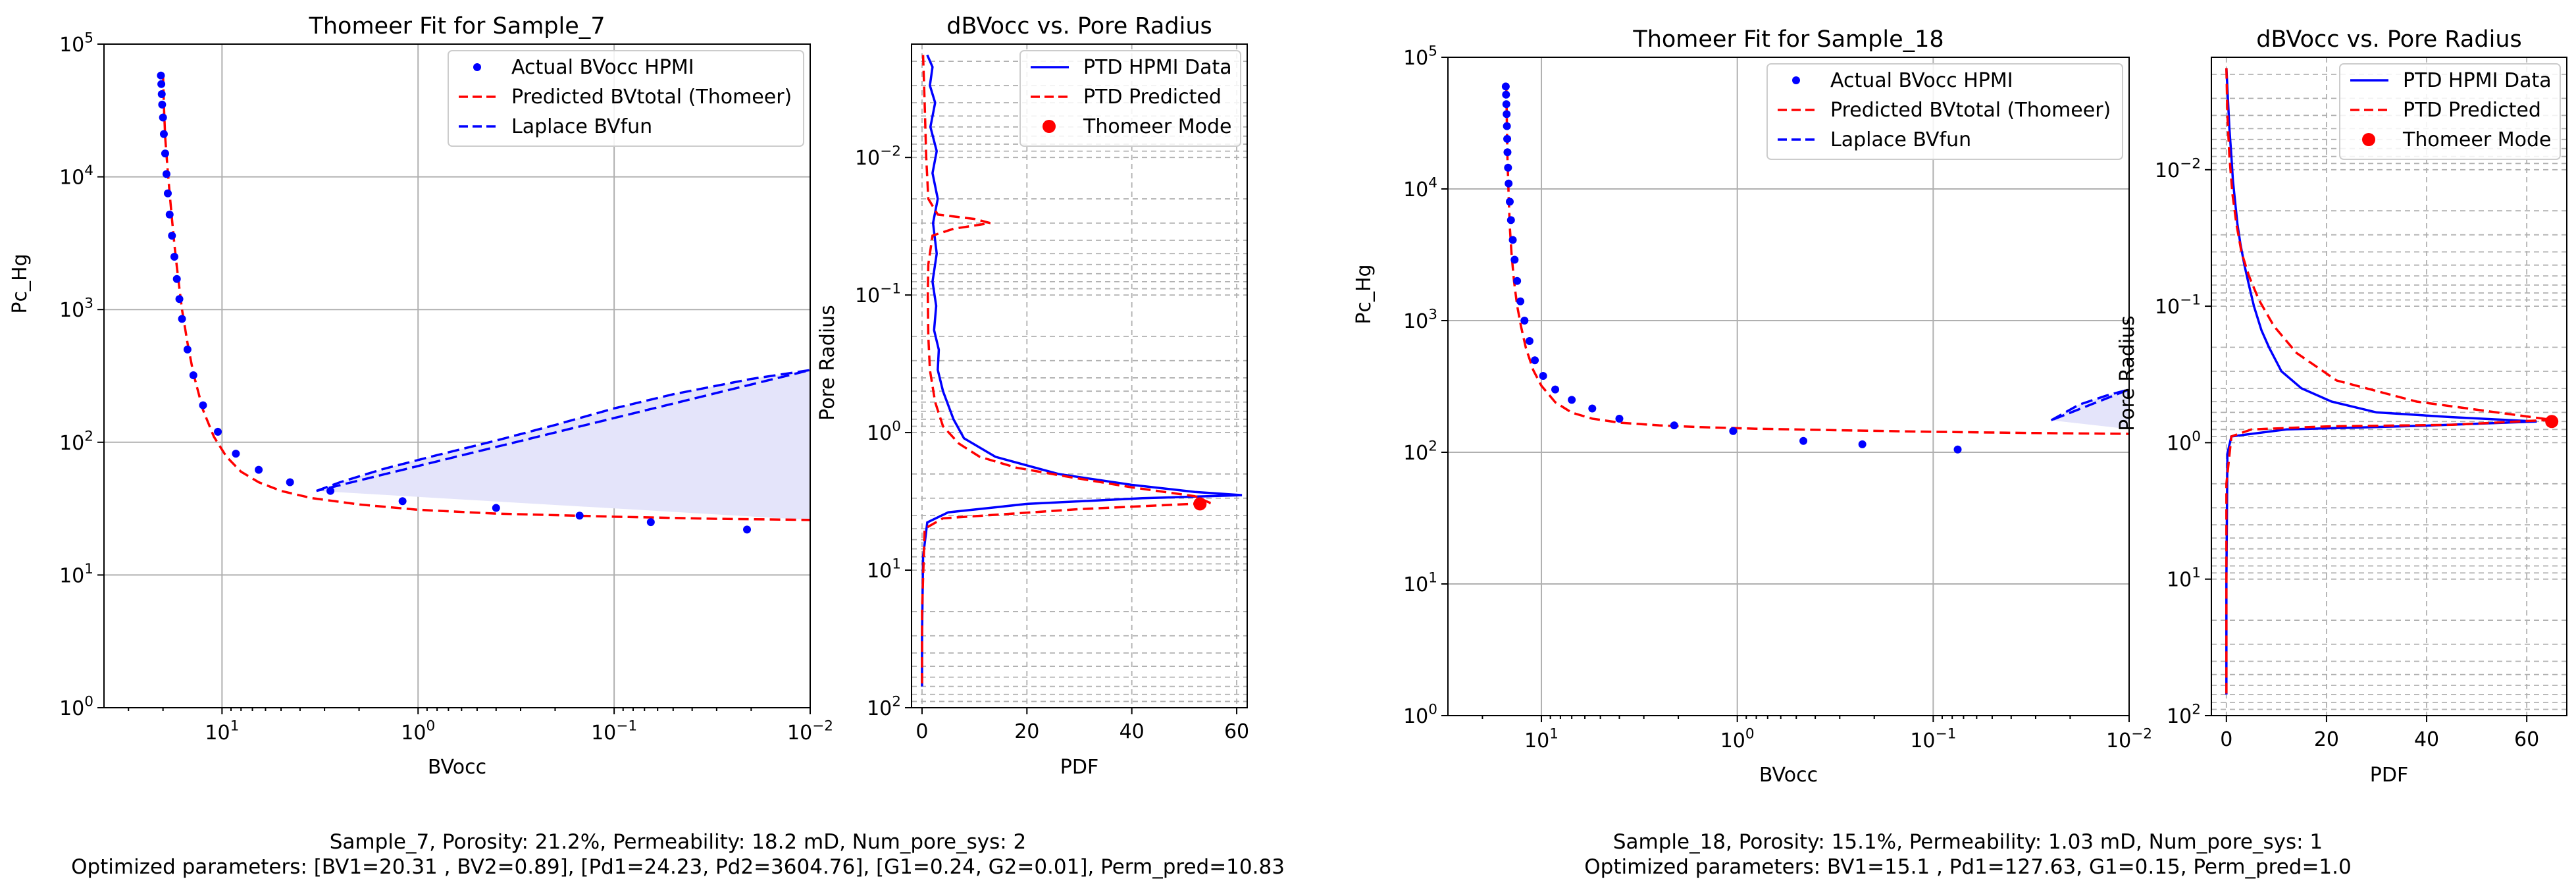  Describe the element at coordinates (2127, 373) in the screenshot. I see `y-axis-label: Pore Radius` at that location.